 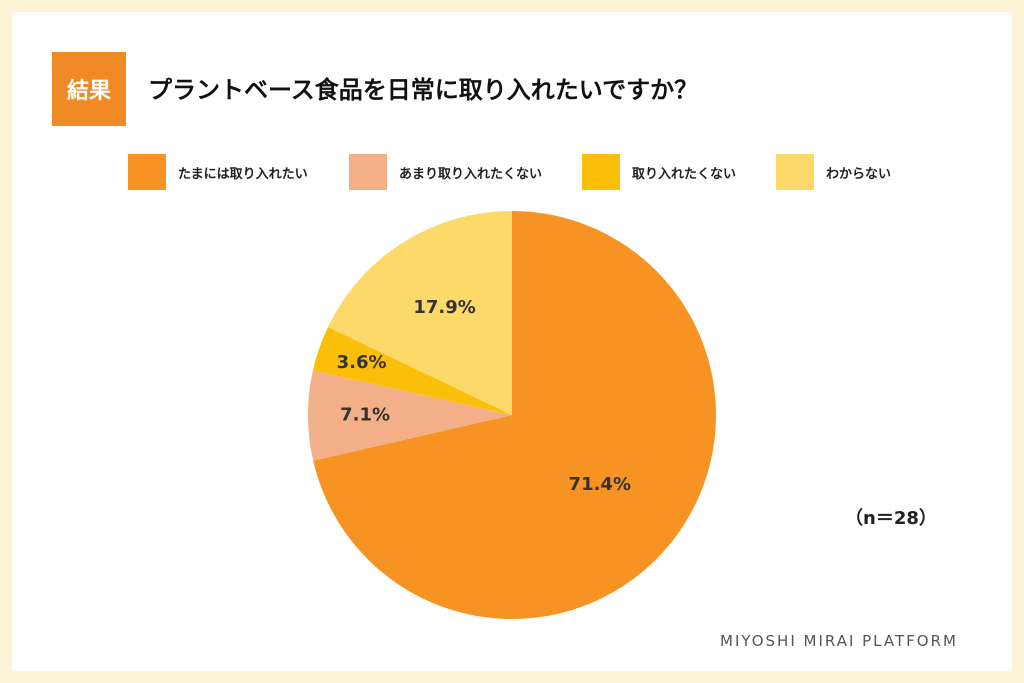 I want to click on legend-label-not-much: あまり取り入れたくない, so click(x=471, y=174).